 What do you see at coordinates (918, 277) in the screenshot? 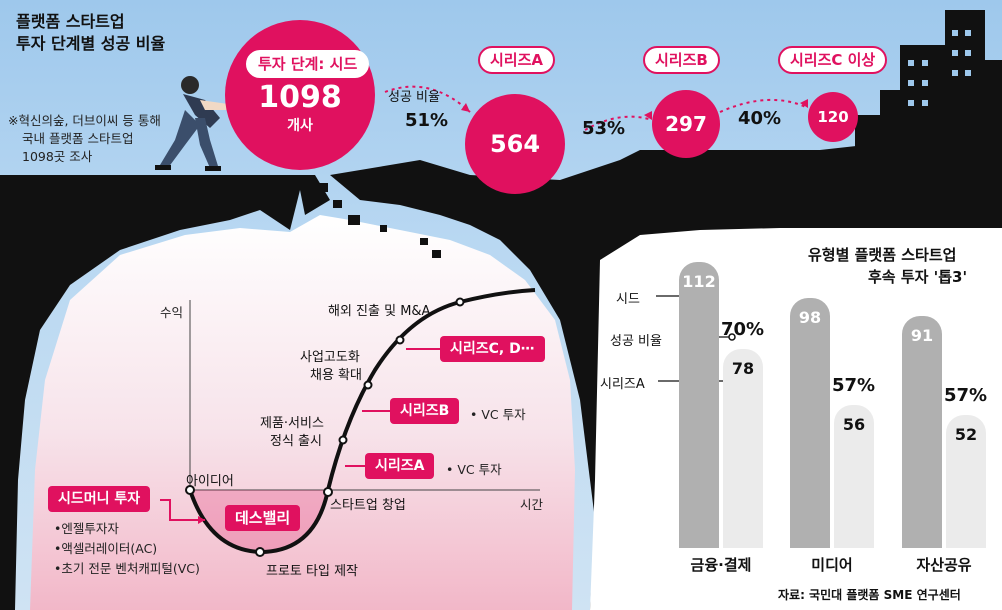
I see `chart-subtitle: 후속 투자 '톱3'` at bounding box center [918, 277].